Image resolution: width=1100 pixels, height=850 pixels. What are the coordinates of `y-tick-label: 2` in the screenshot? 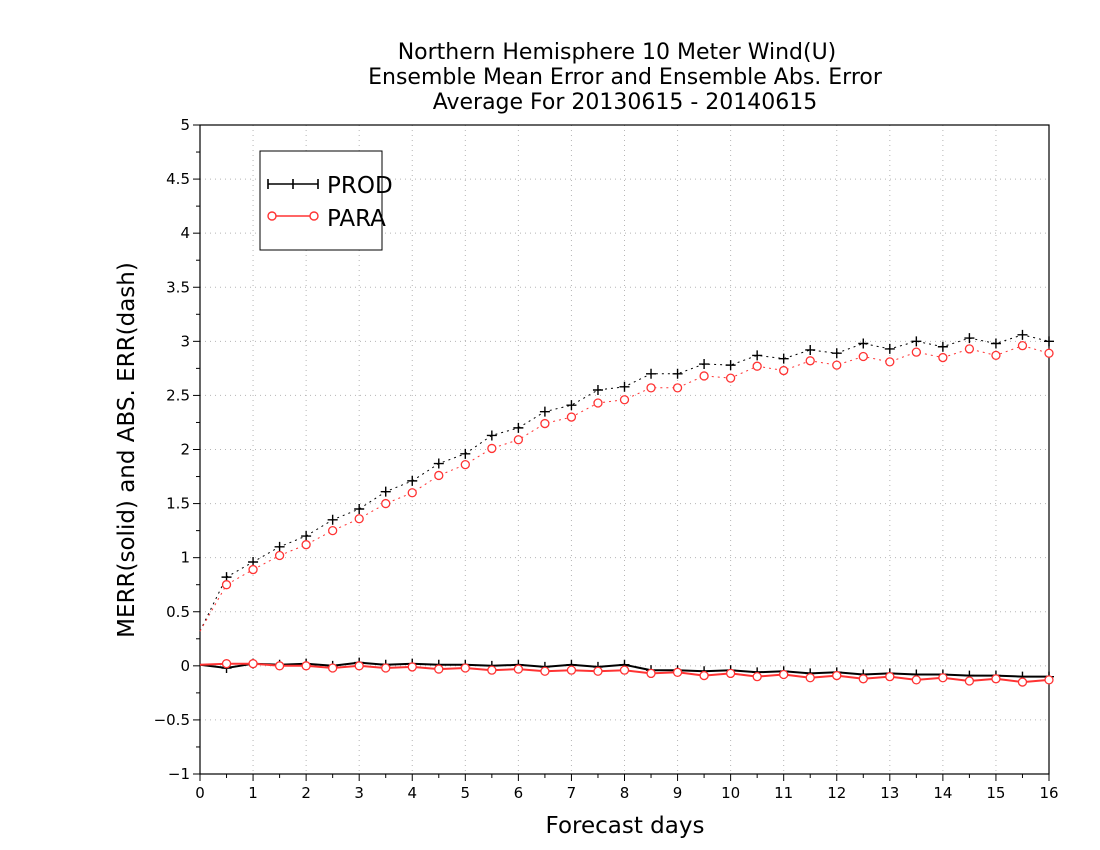 It's located at (185, 450).